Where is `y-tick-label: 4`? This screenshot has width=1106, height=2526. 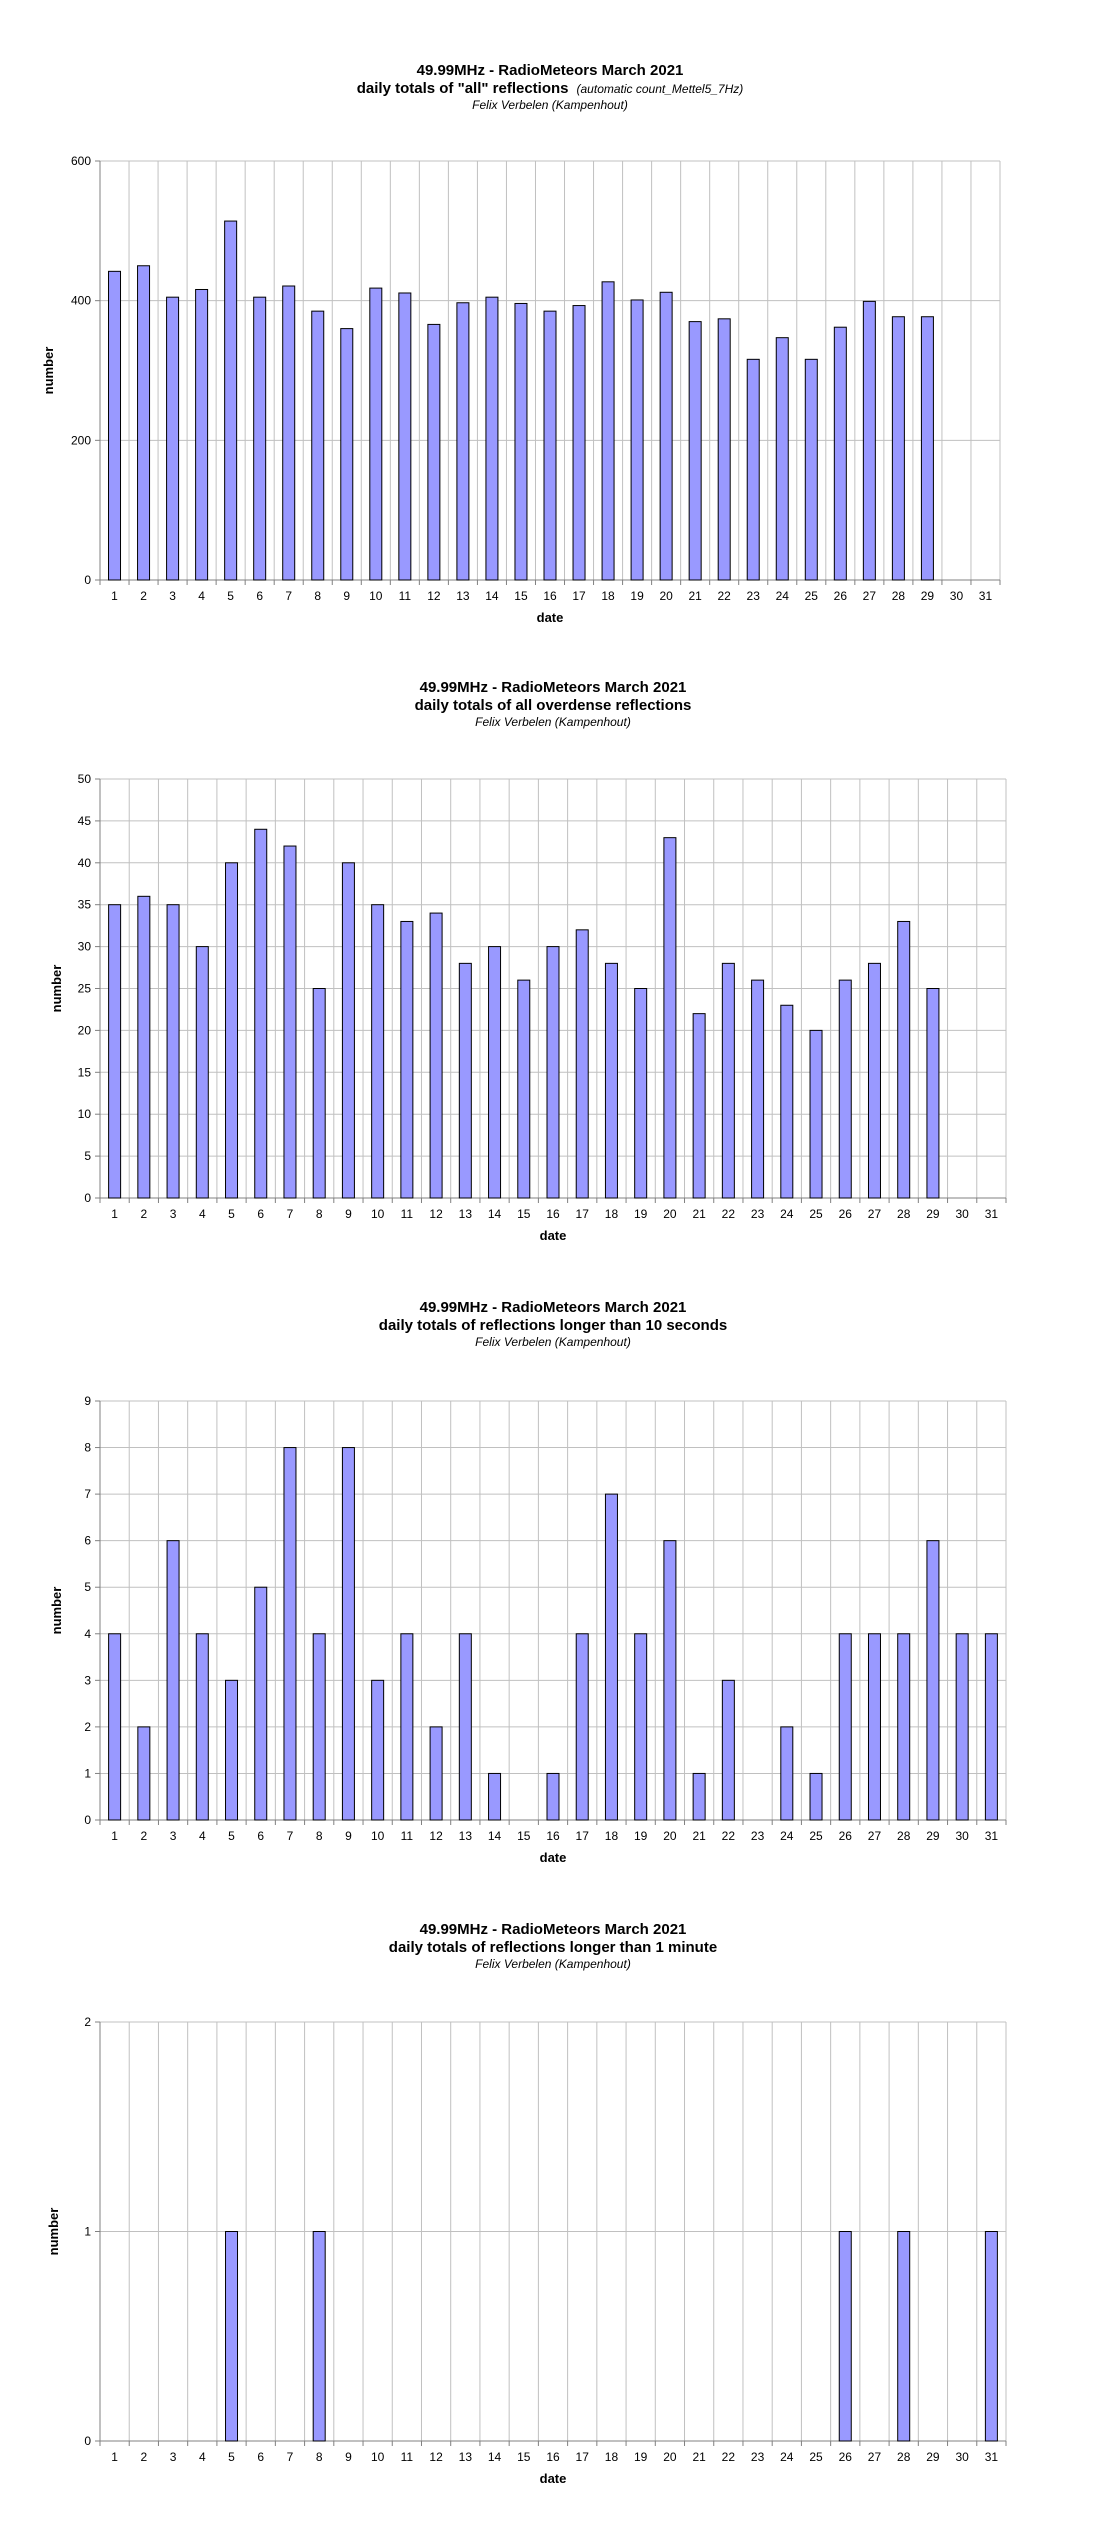 y-tick-label: 4 is located at coordinates (87, 1634).